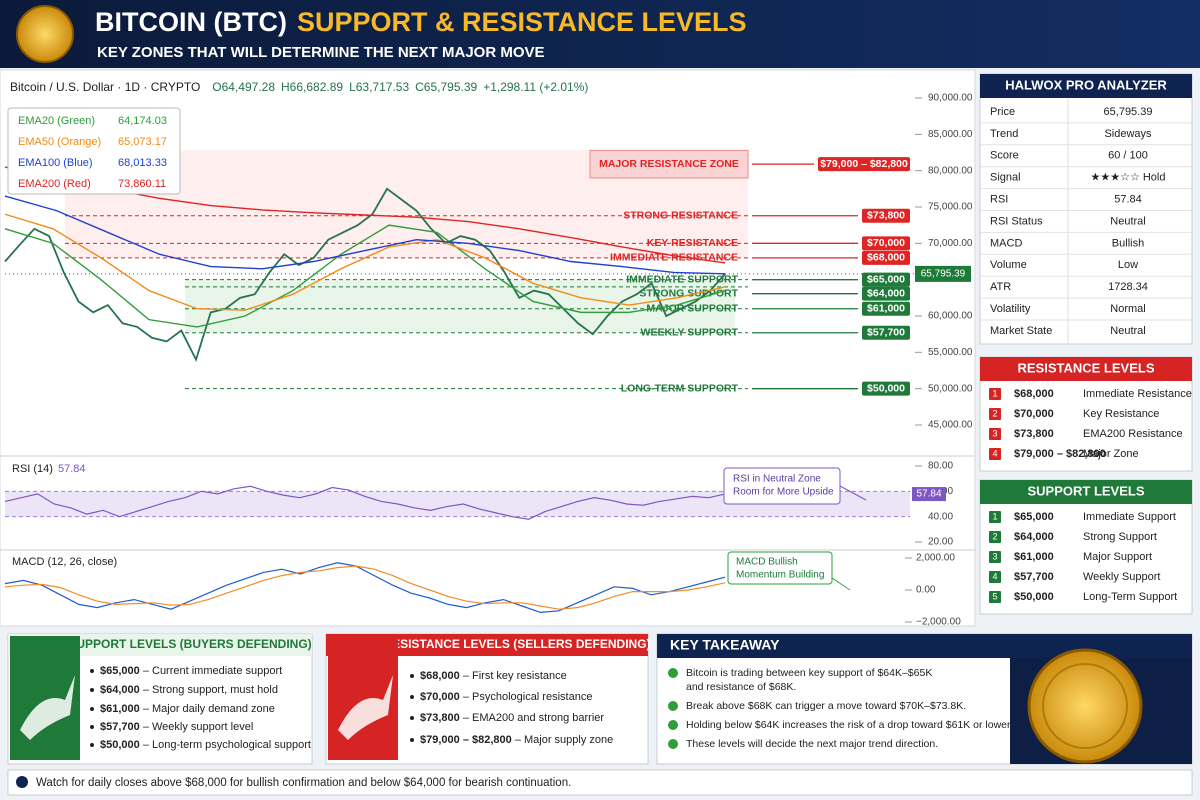 The image size is (1200, 800). What do you see at coordinates (1128, 265) in the screenshot?
I see `analyzer-value: Low` at bounding box center [1128, 265].